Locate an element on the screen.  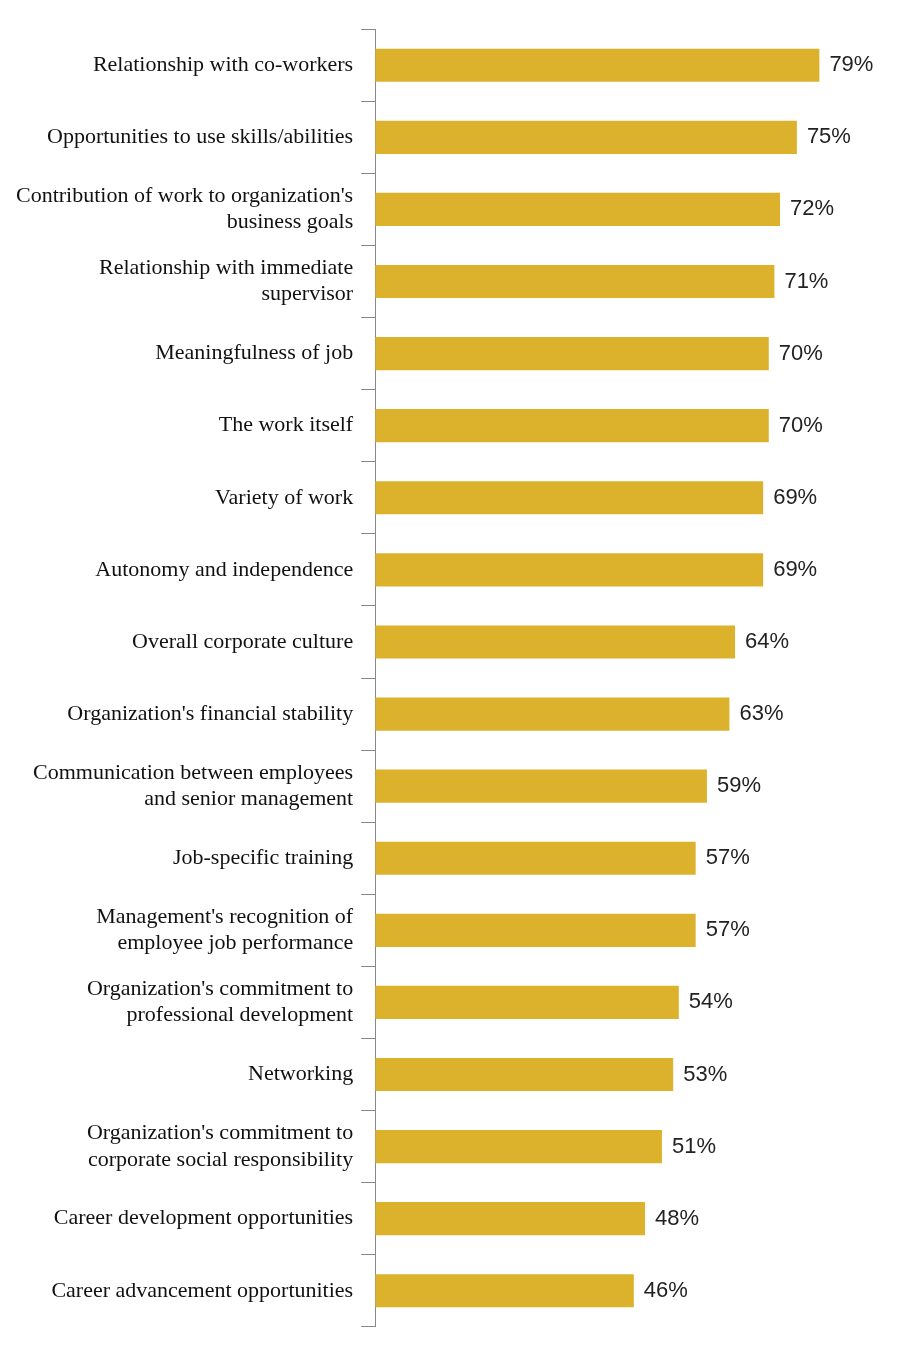
y-tick-label: Overall corporate culture is located at coordinates (243, 640).